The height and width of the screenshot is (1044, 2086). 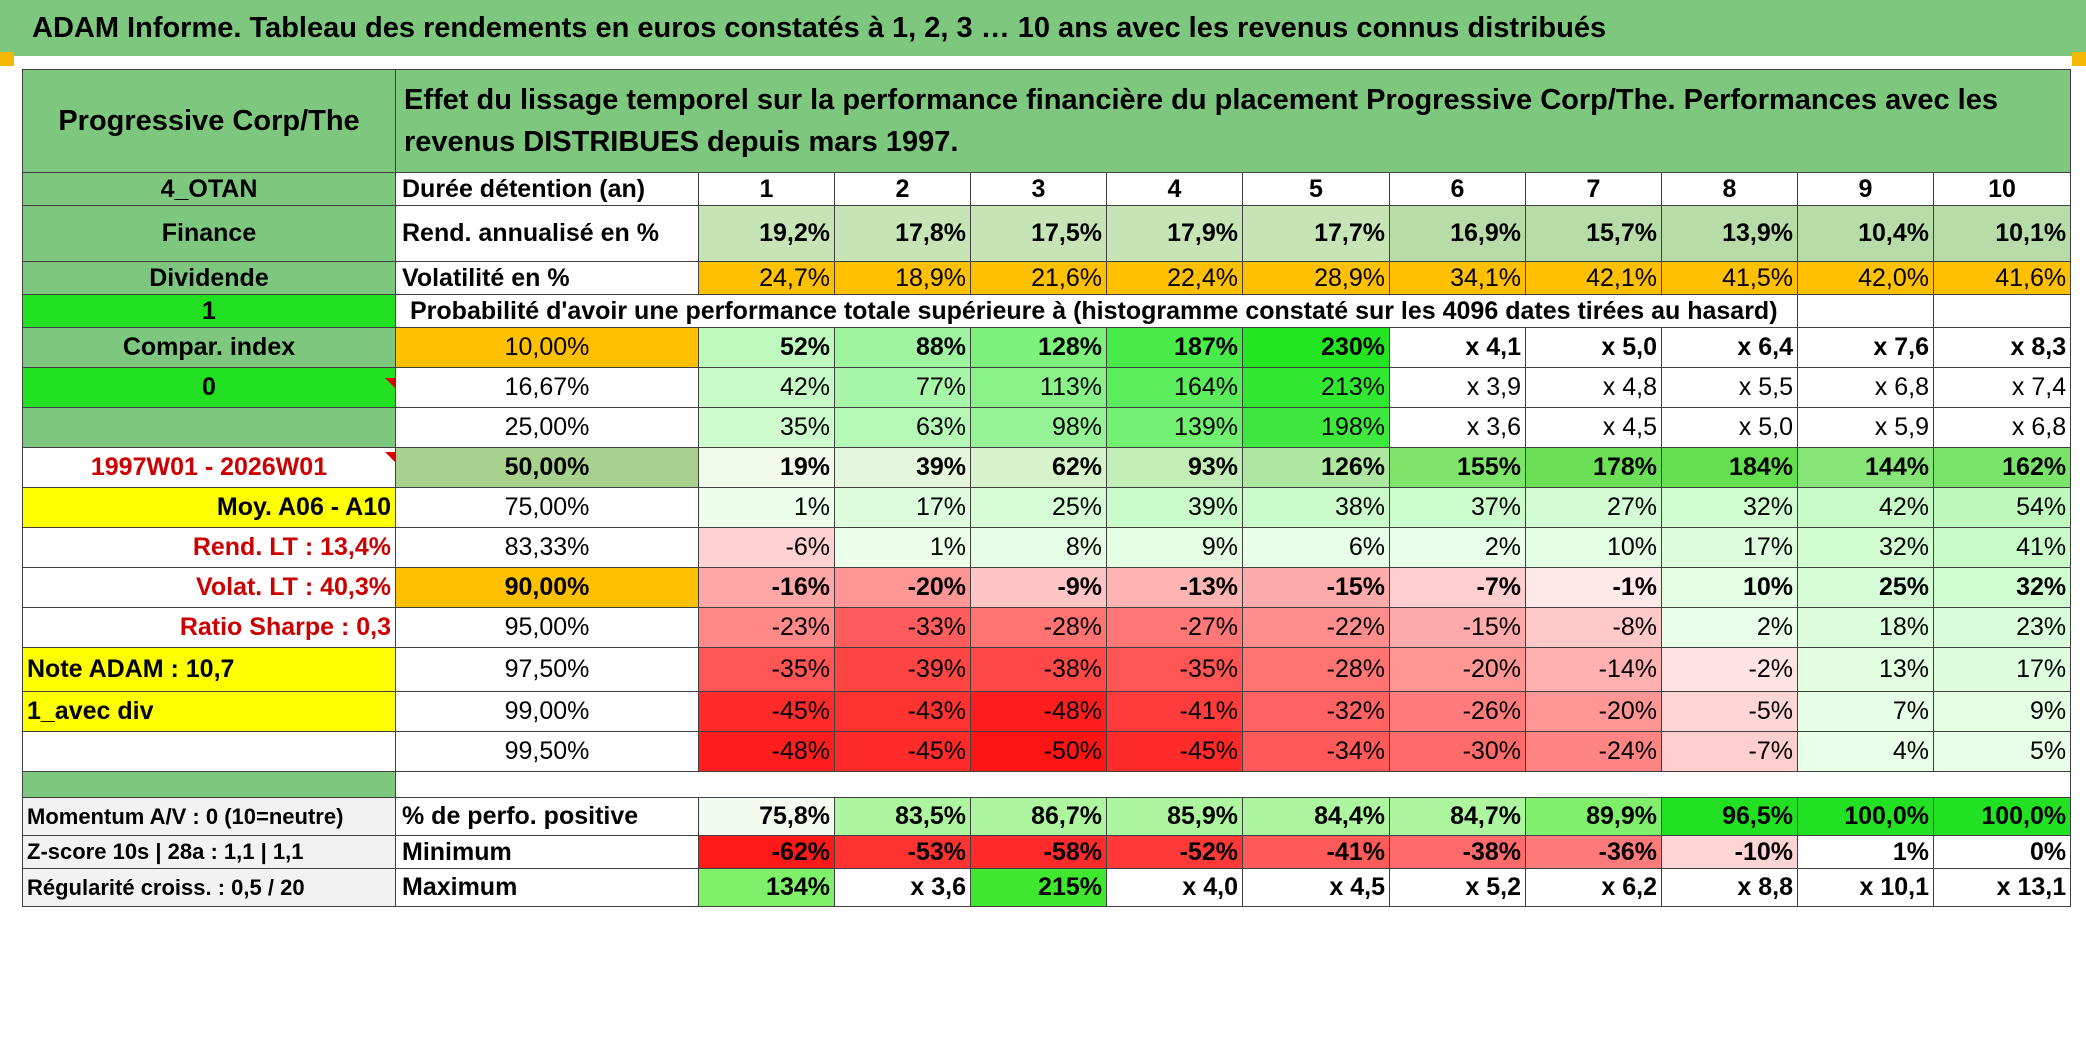 I want to click on quantile-value: 2%, so click(x=1457, y=547).